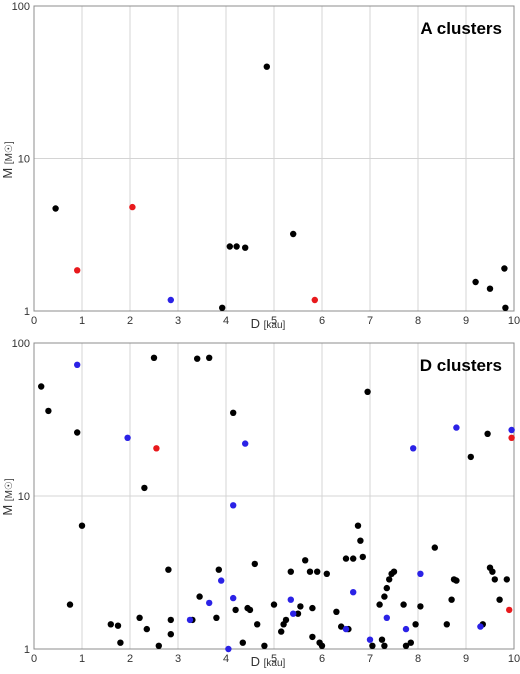  I want to click on x-tick-label: 1, so click(82, 321).